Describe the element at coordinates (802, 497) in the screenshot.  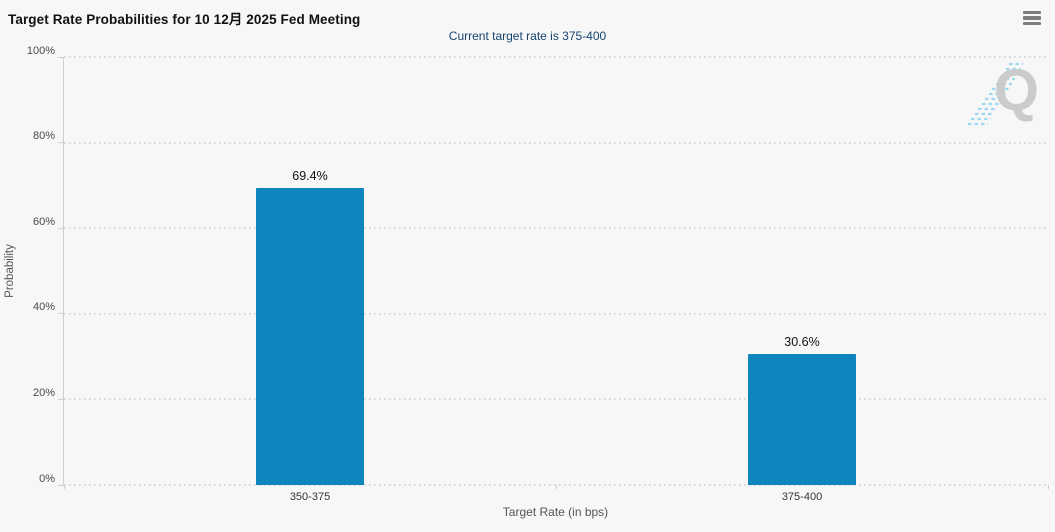
I see `x-category-label: 375-400` at that location.